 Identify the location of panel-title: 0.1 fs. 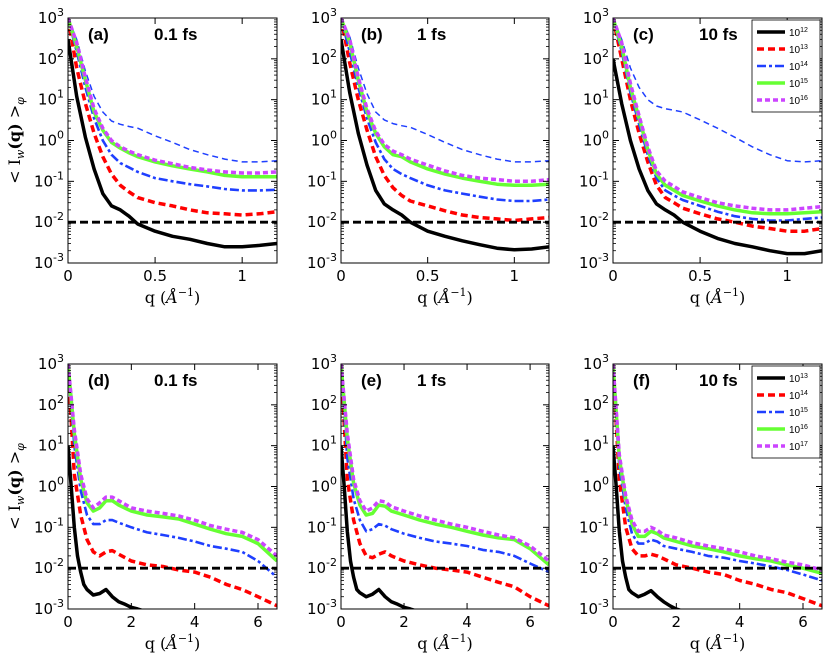
(175, 34).